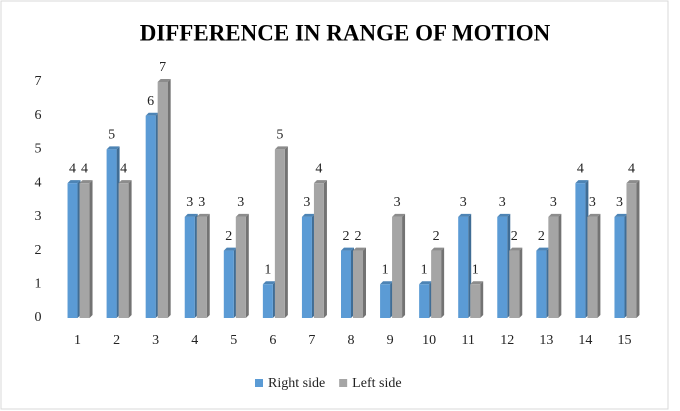 The image size is (680, 411). Describe the element at coordinates (233, 340) in the screenshot. I see `x-tick-label: 5` at that location.